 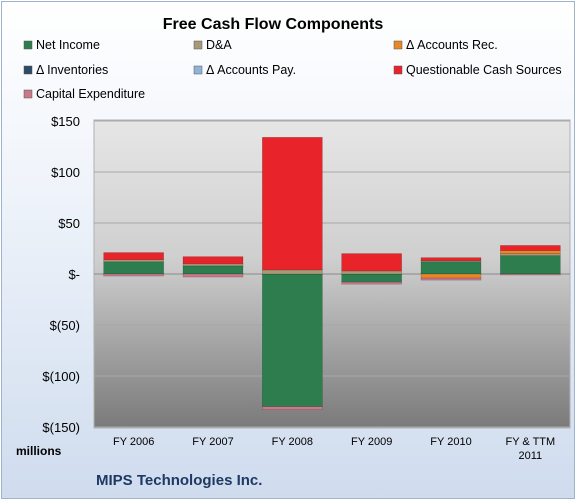 I want to click on y-tick-label: $(100), so click(x=61, y=376).